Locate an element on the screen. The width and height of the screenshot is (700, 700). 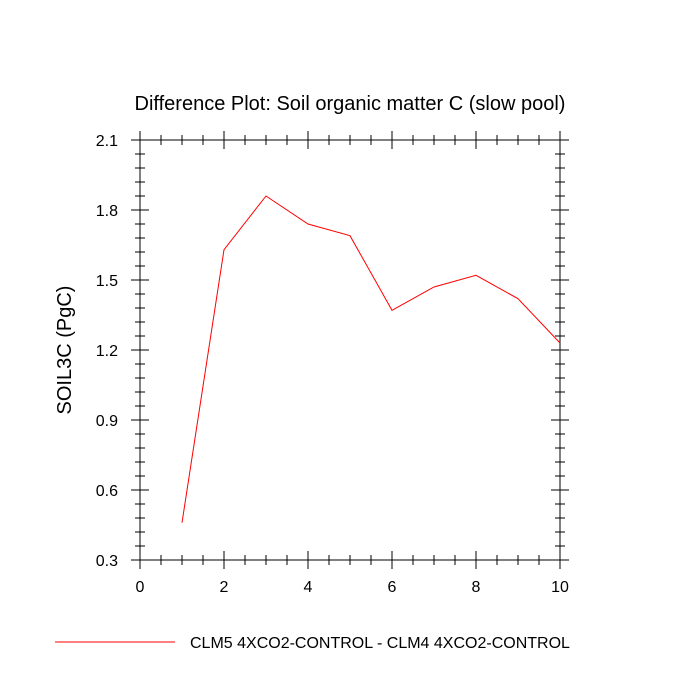
y-tick-label: 0.9 is located at coordinates (107, 421).